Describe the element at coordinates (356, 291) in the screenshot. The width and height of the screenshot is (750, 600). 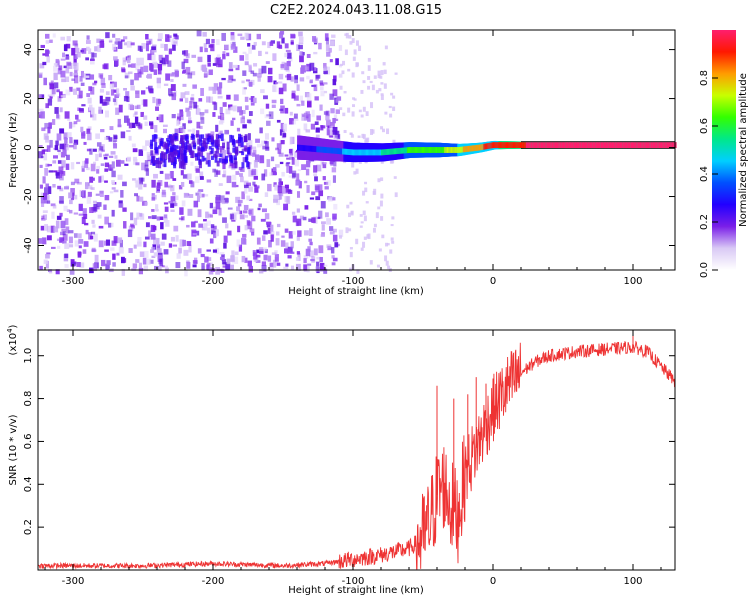
I see `spectrogram-x-label: Height of straight line (km)` at that location.